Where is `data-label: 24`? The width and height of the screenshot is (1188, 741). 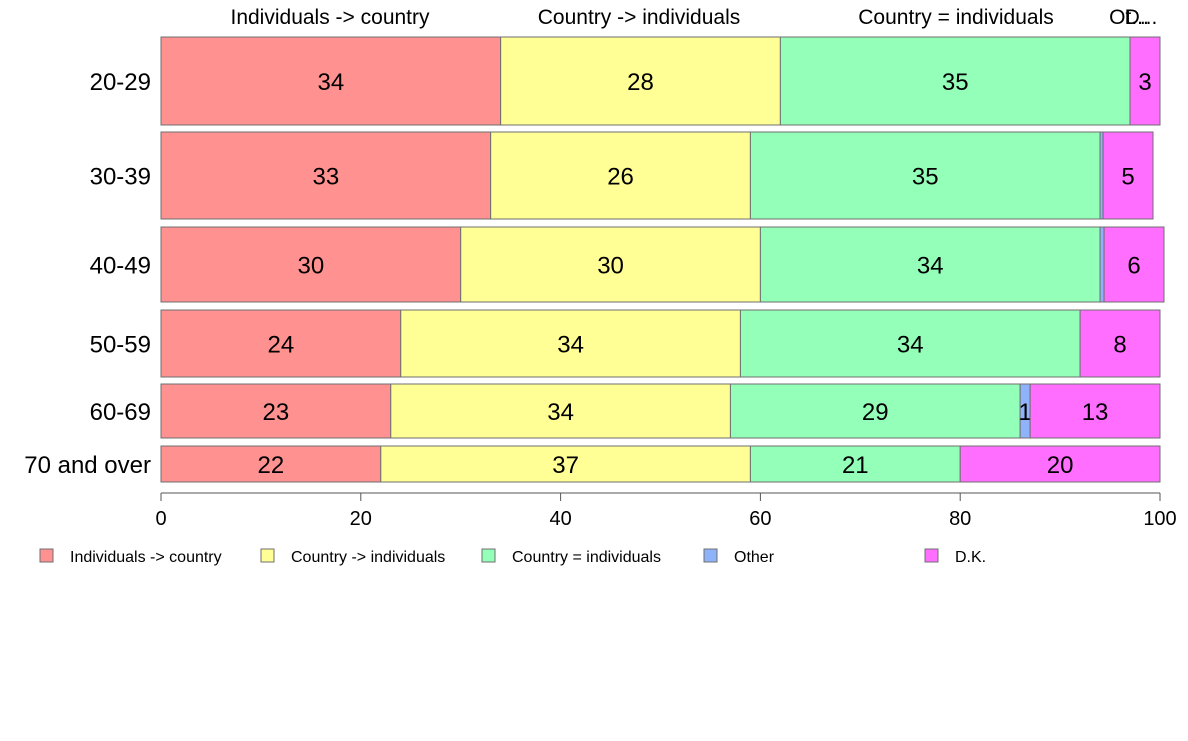
data-label: 24 is located at coordinates (281, 345).